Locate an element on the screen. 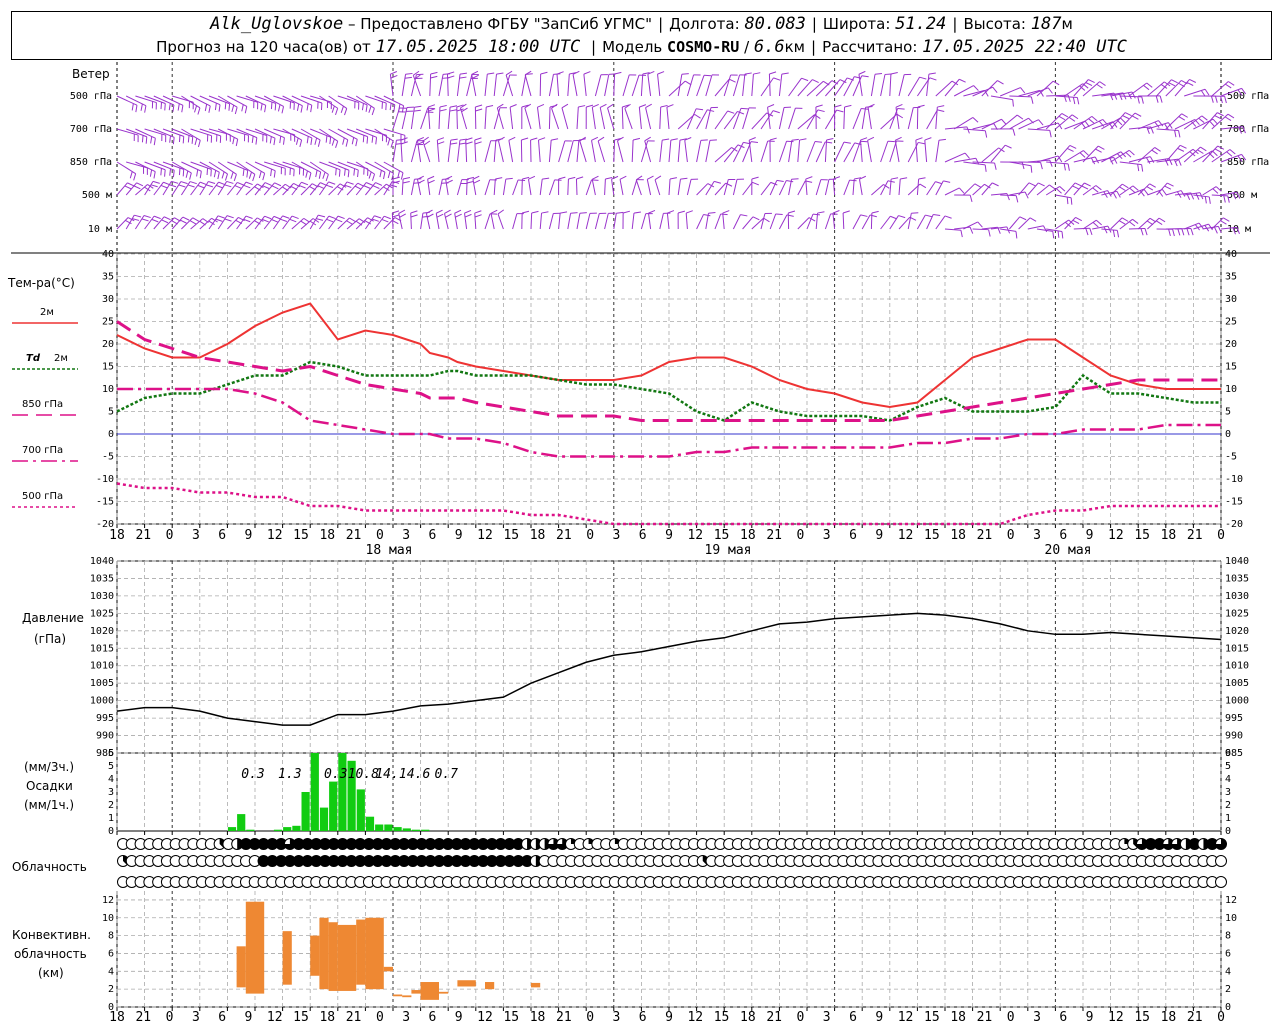 Image resolution: width=1280 pixels, height=1024 pixels. temp-xtick-label: 0 is located at coordinates (380, 535).